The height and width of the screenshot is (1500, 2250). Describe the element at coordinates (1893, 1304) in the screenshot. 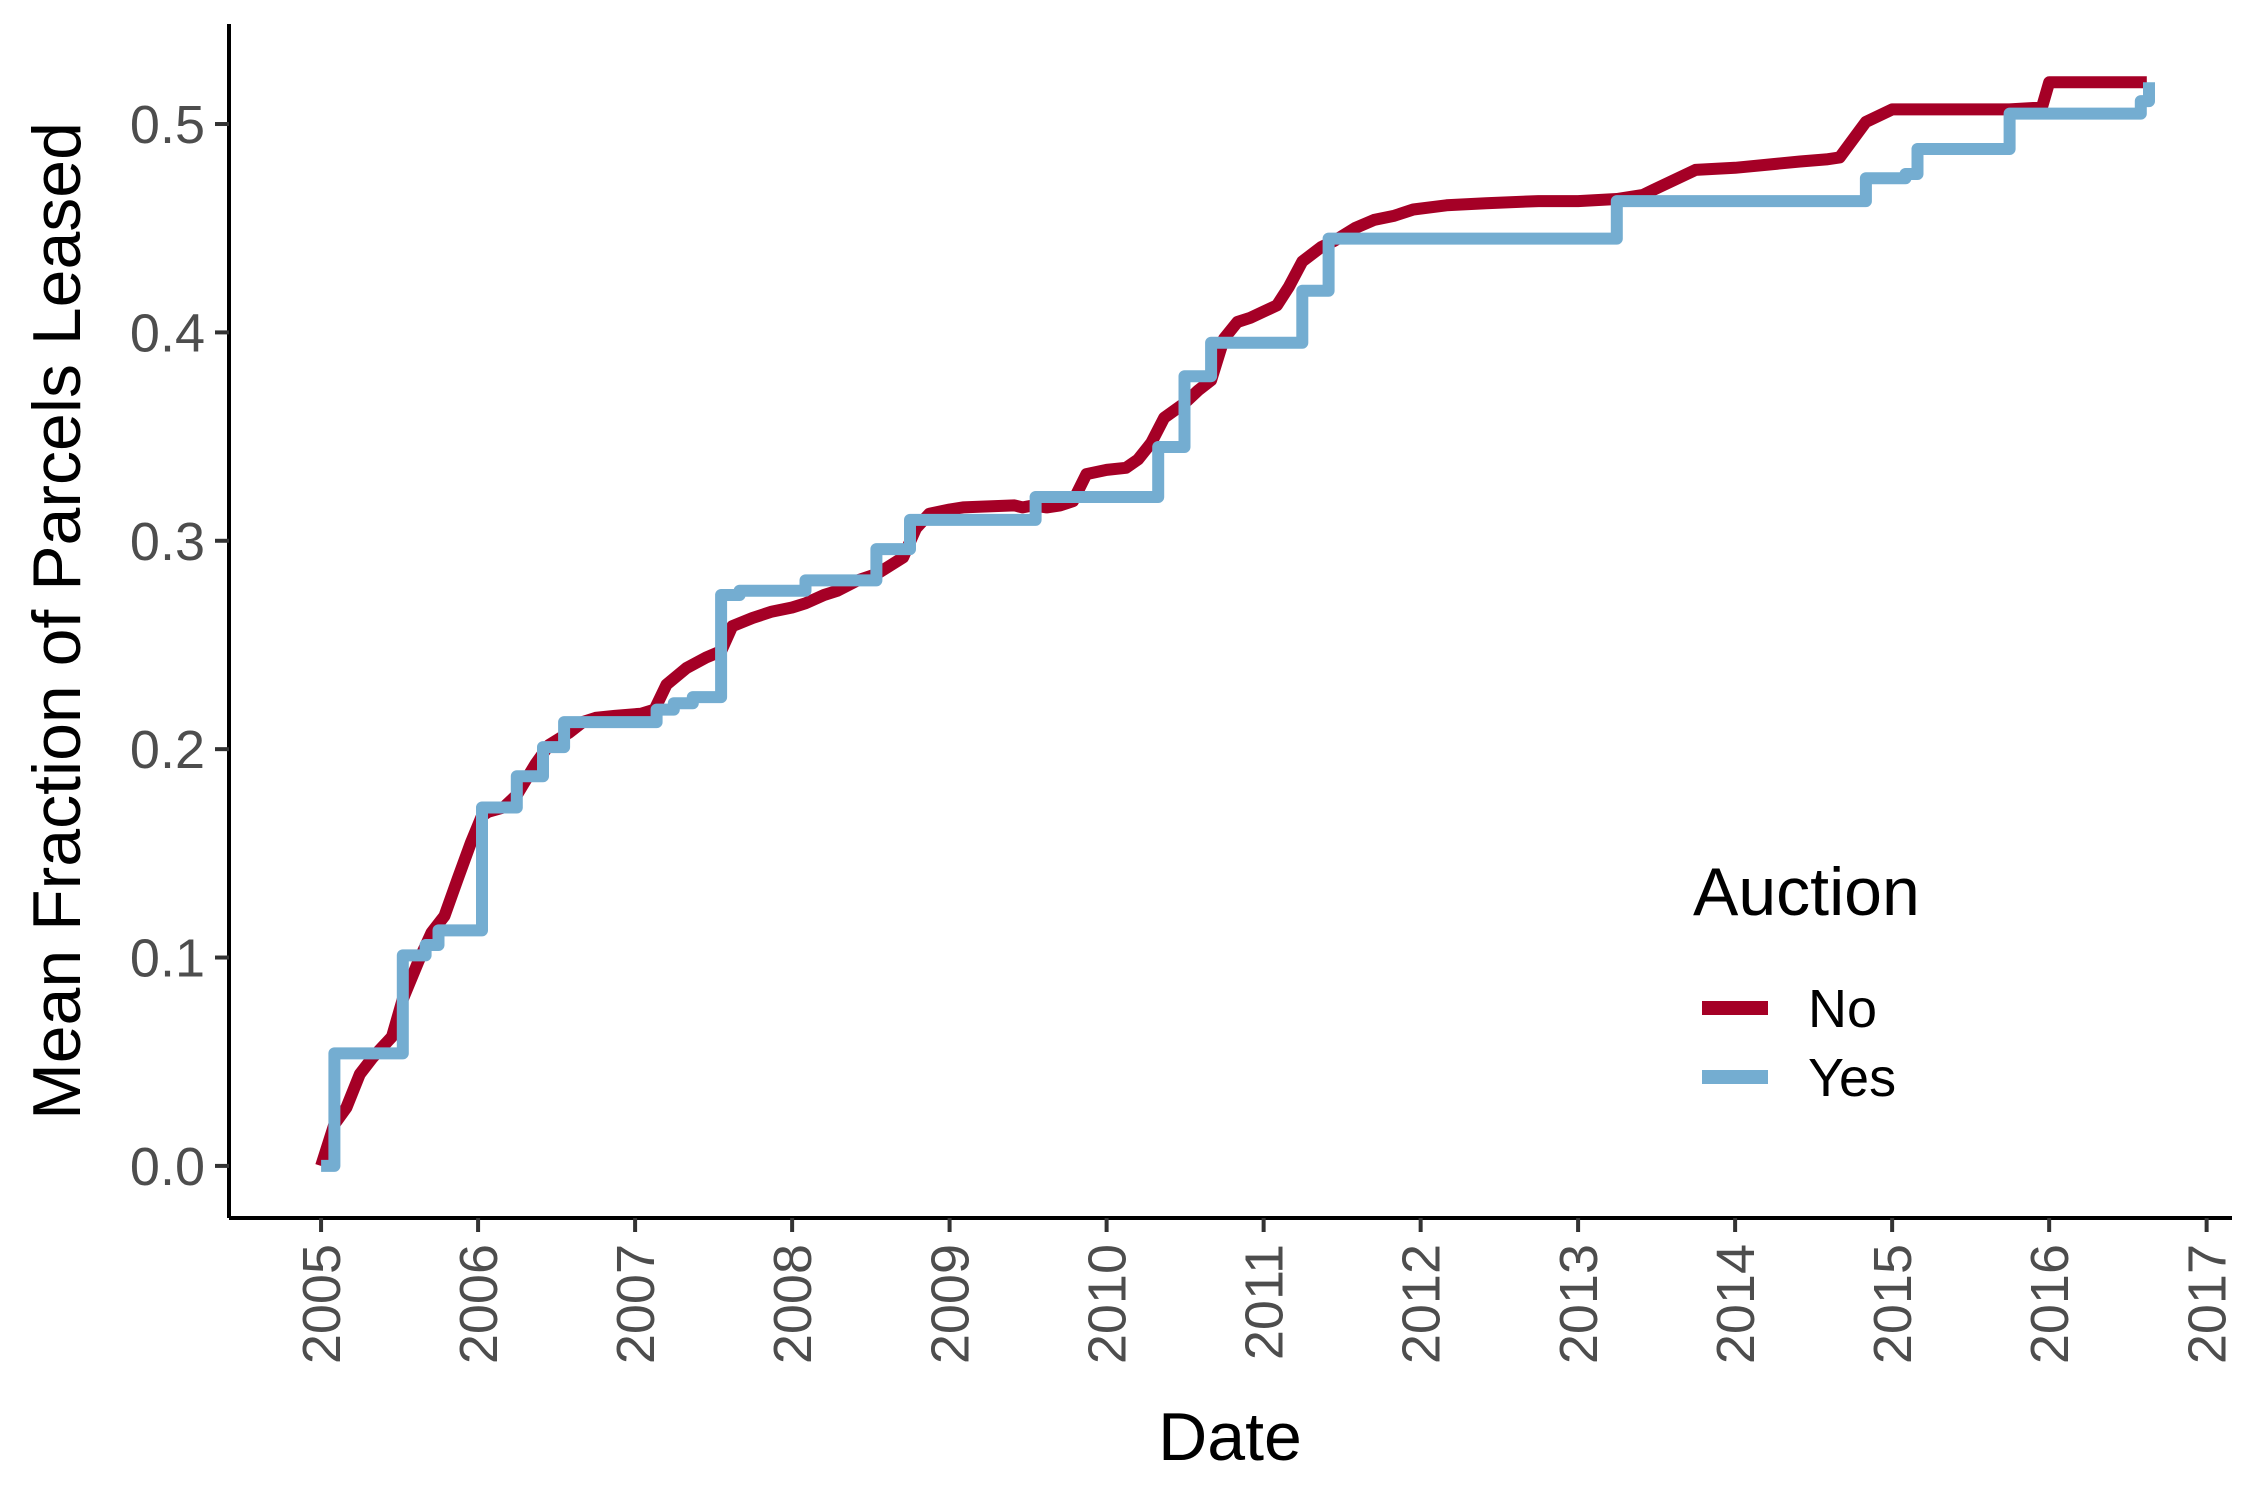

I see `x-tick-label: 2015` at that location.